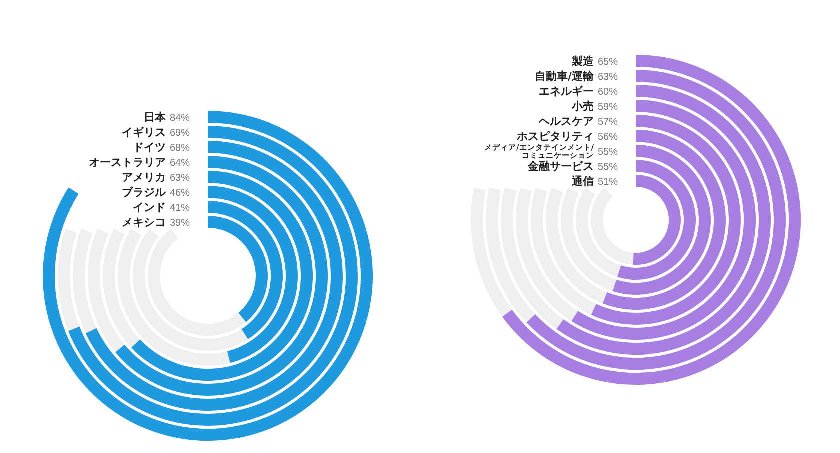 This screenshot has width=840, height=453. What do you see at coordinates (180, 118) in the screenshot?
I see `data-label: 84%` at bounding box center [180, 118].